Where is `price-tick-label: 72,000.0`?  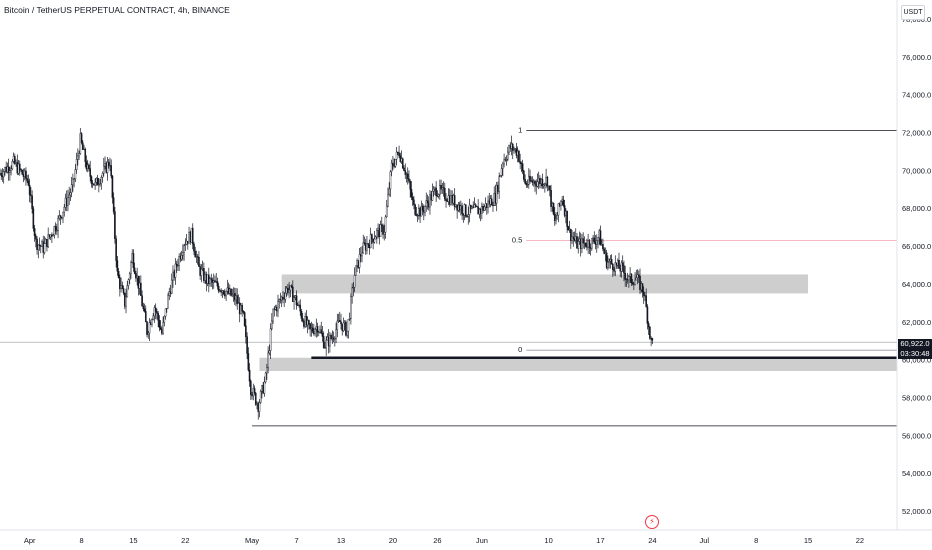 price-tick-label: 72,000.0 is located at coordinates (916, 133).